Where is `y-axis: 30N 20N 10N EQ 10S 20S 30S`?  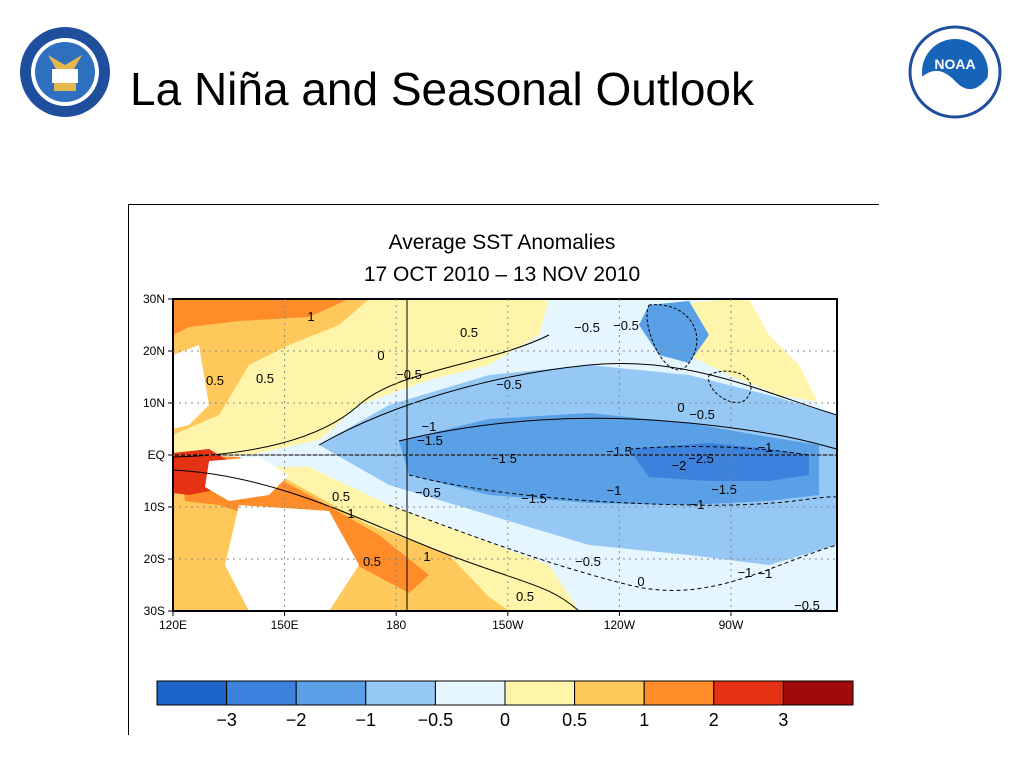 y-axis: 30N 20N 10N EQ 10S 20S 30S is located at coordinates (158, 455).